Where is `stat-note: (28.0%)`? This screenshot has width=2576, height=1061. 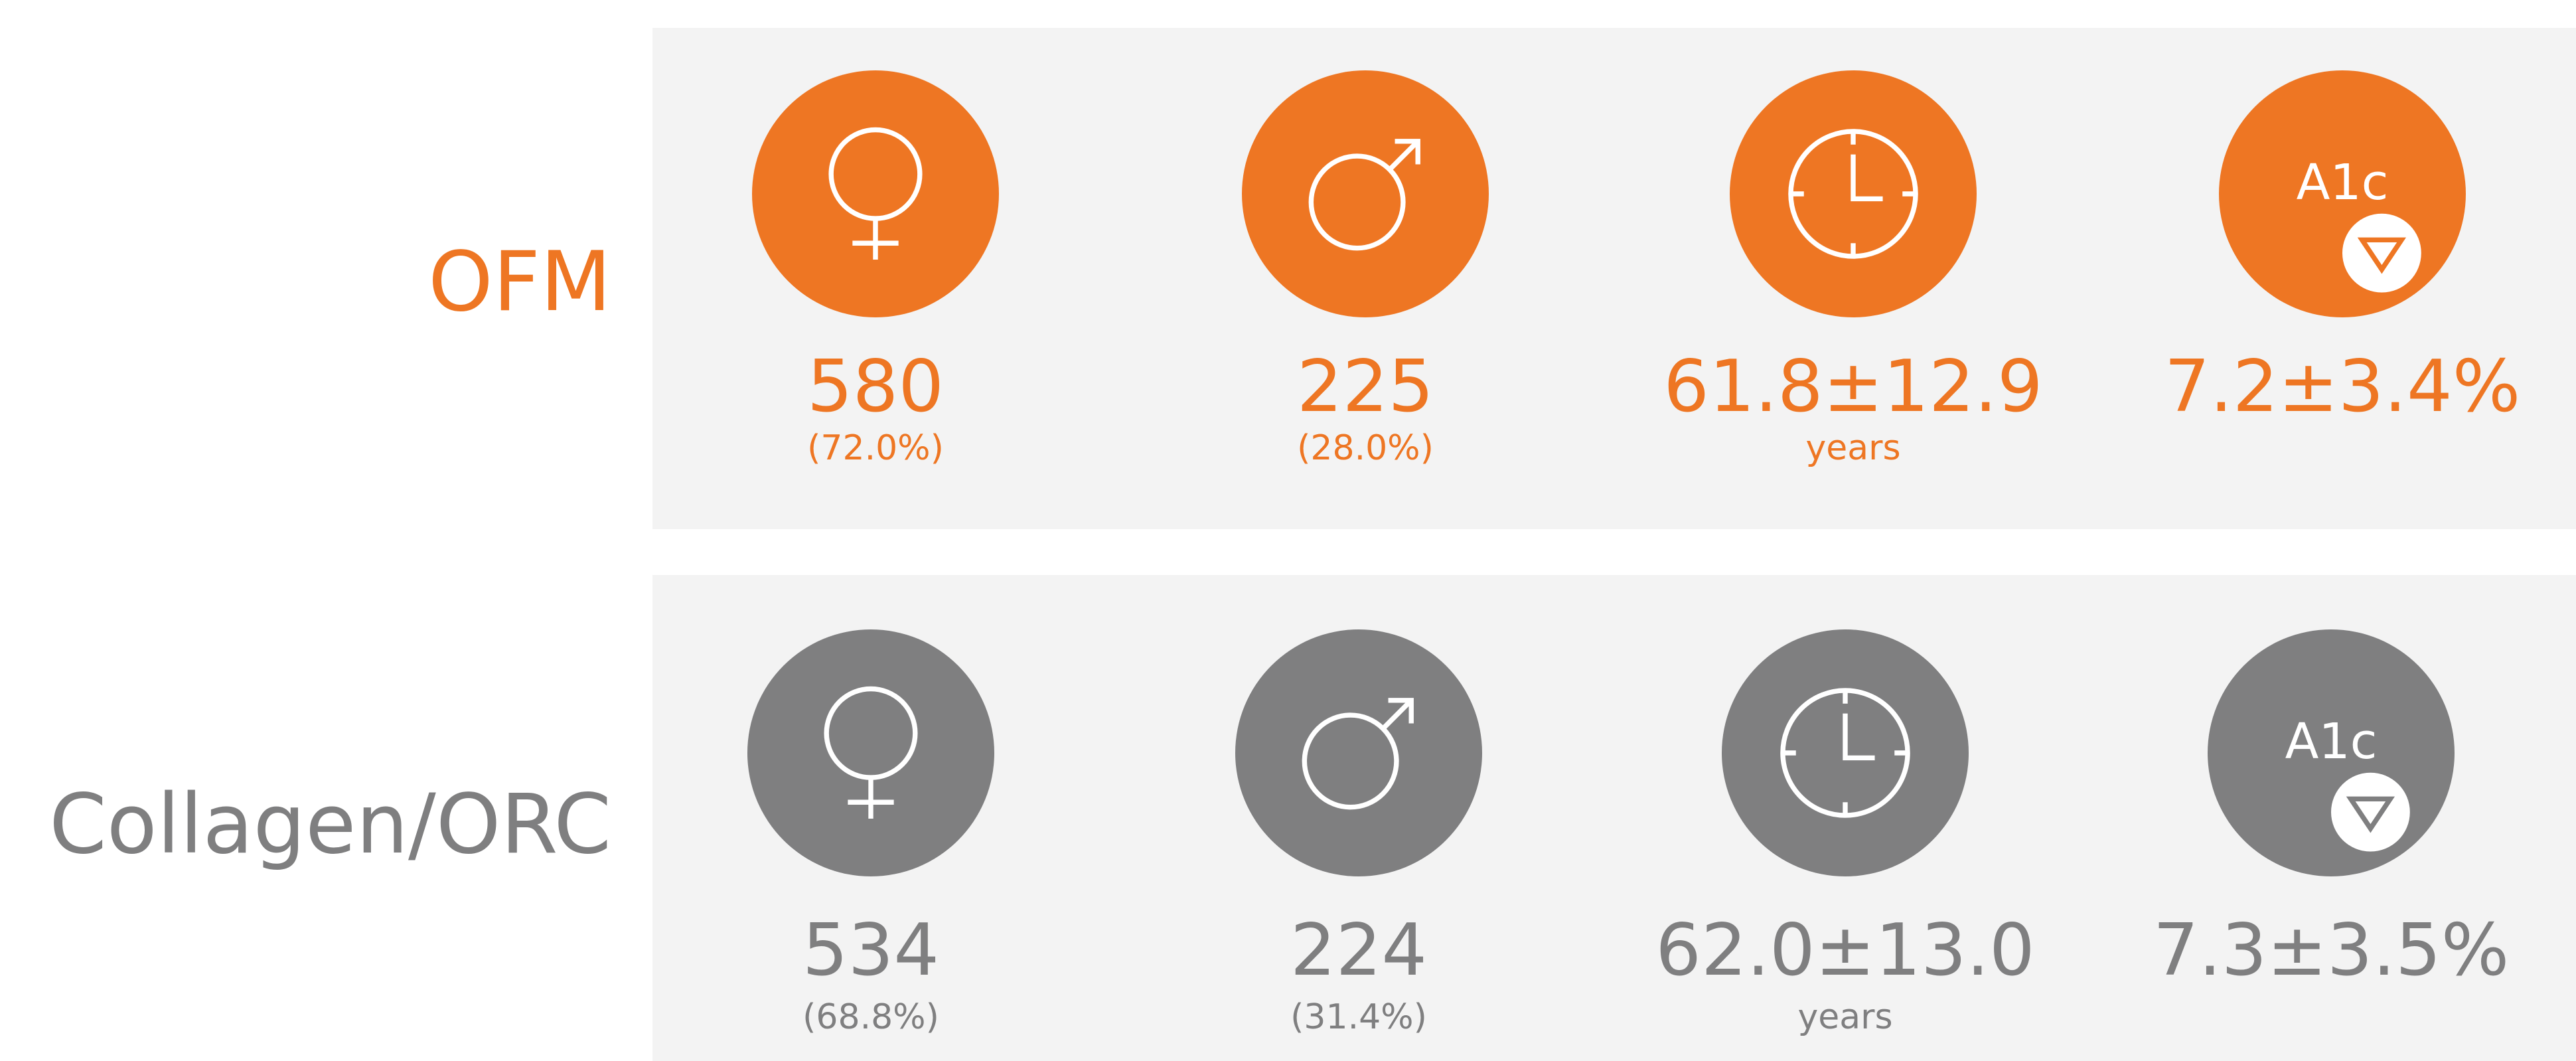
stat-note: (28.0%) is located at coordinates (1366, 448).